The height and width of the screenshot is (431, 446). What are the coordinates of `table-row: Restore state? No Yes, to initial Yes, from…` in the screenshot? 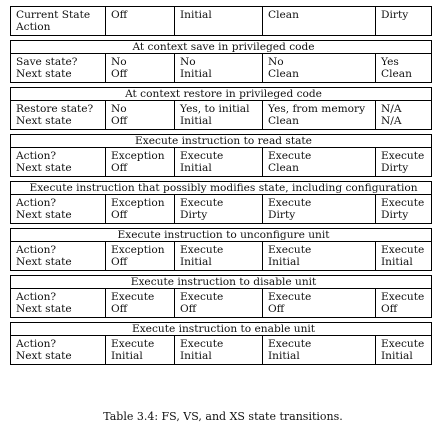 It's located at (221, 107).